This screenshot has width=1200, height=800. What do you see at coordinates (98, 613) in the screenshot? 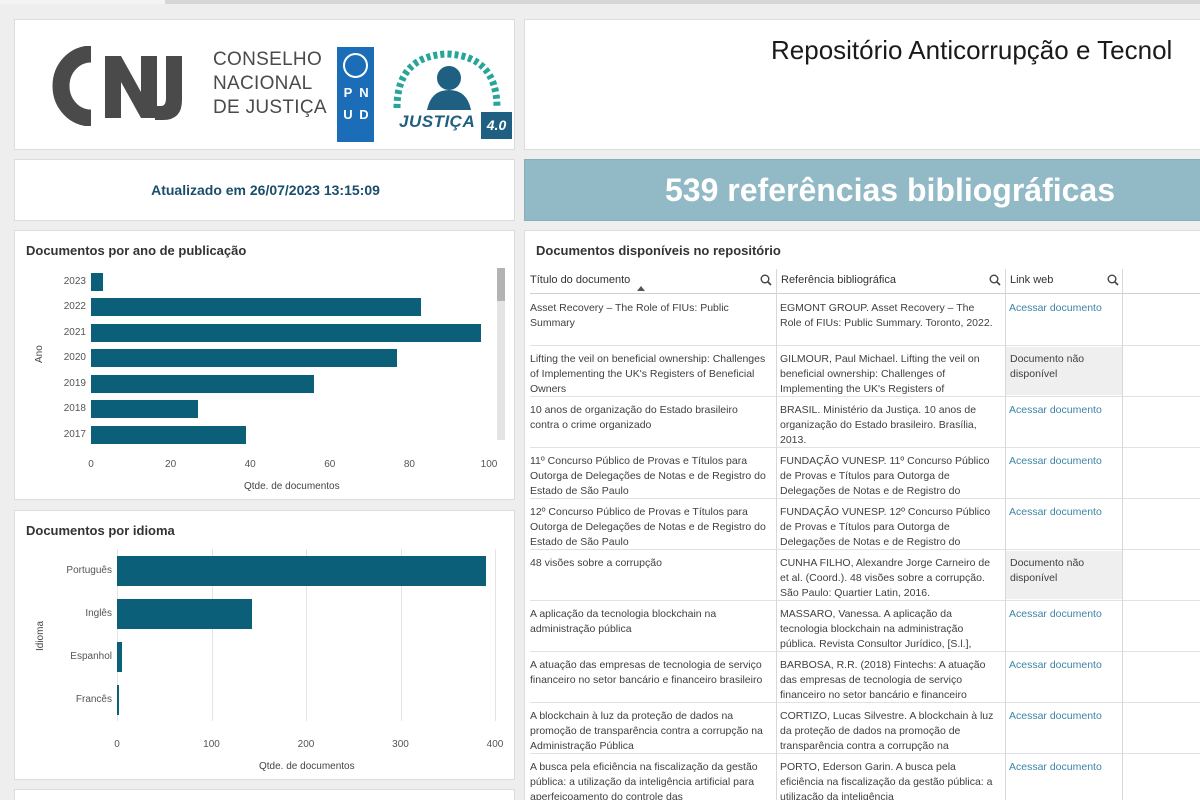
I see `category-label: Inglês` at bounding box center [98, 613].